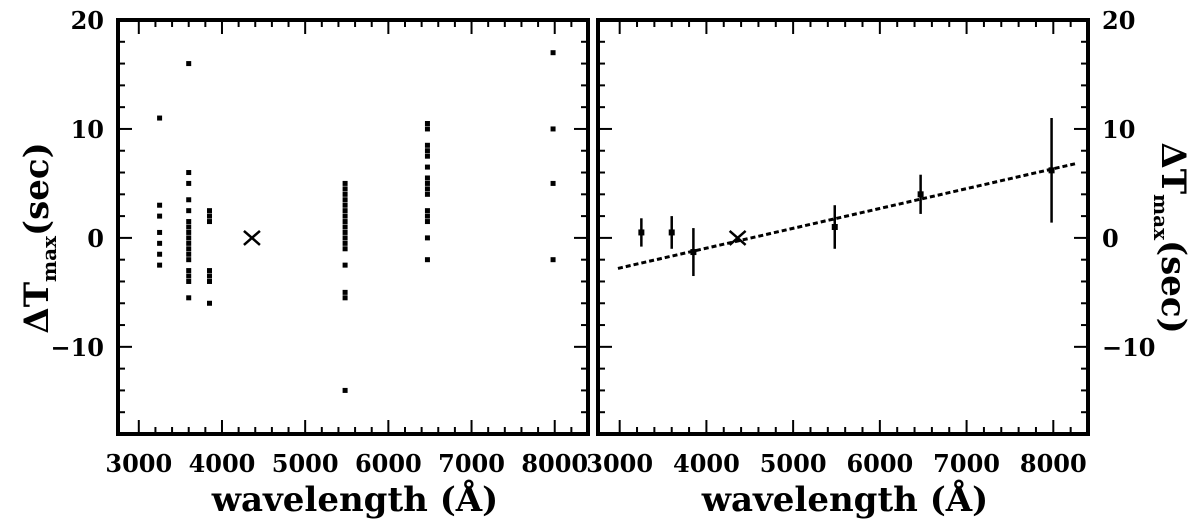 Image resolution: width=1200 pixels, height=527 pixels. I want to click on right-x-tick-label: 8000, so click(1053, 463).